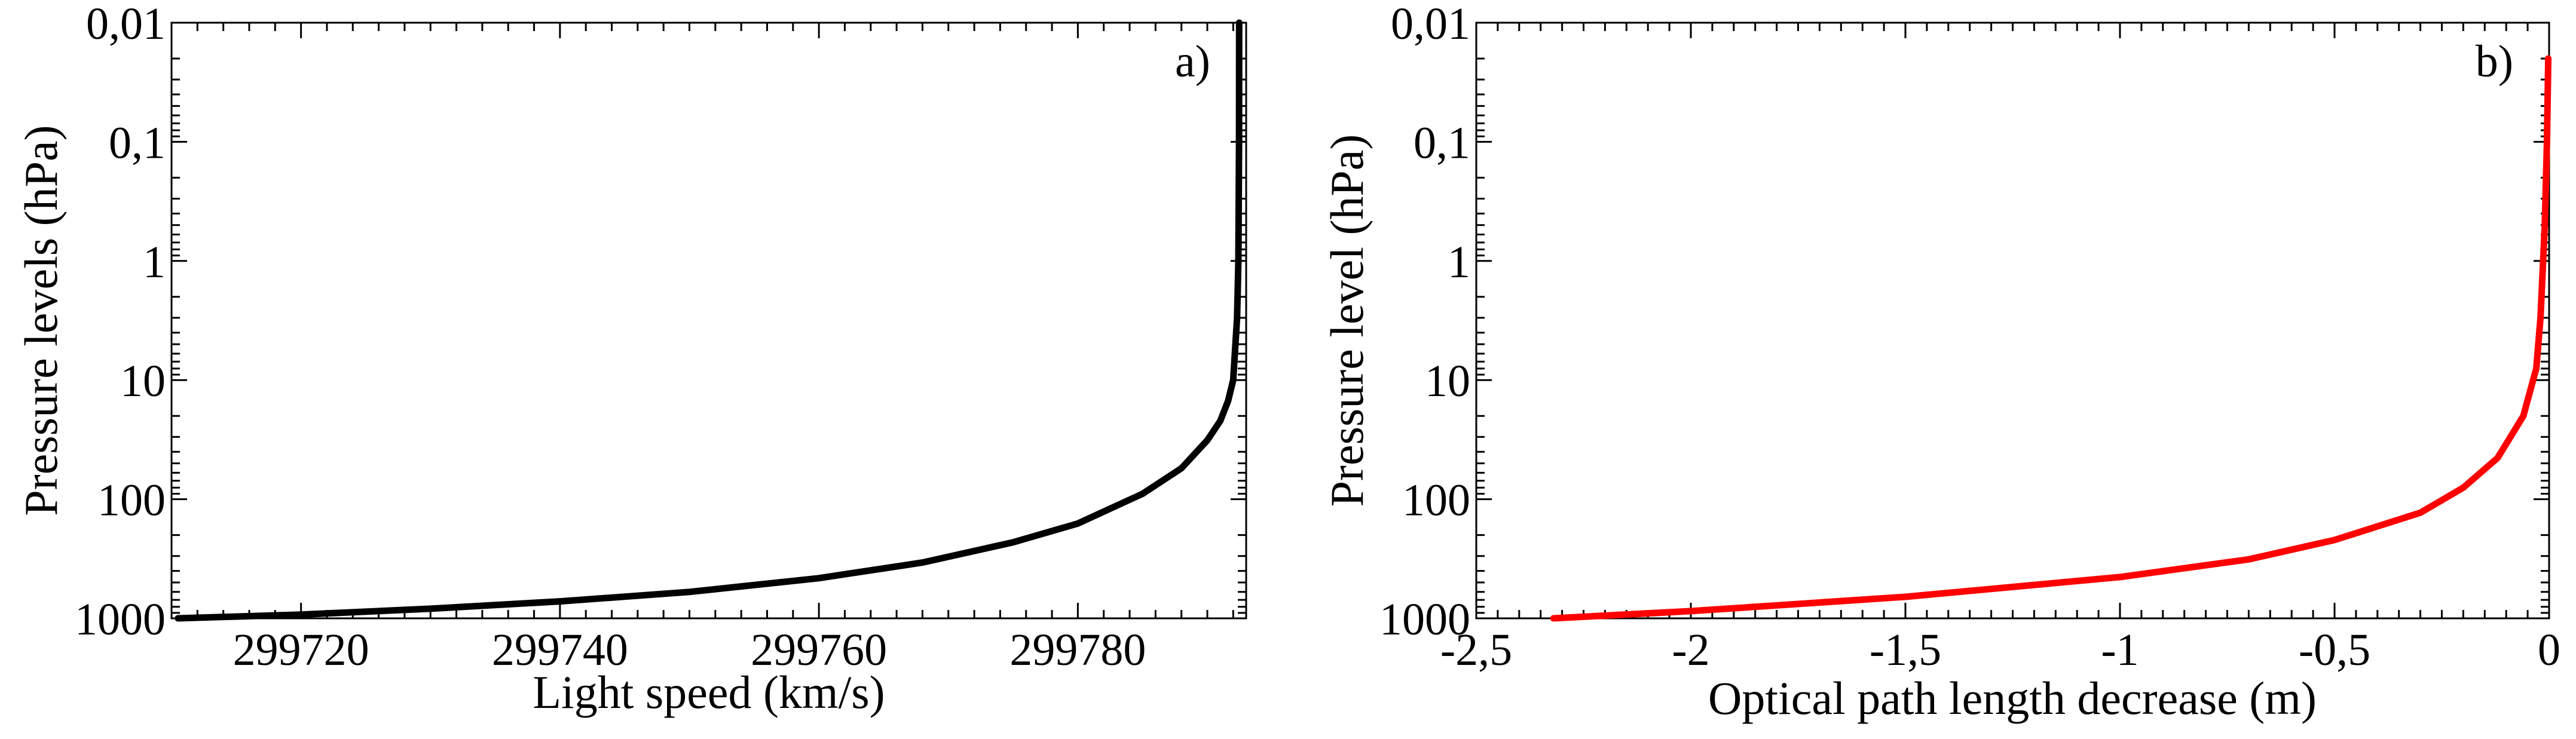  Describe the element at coordinates (1192, 61) in the screenshot. I see `panel-label: a)` at that location.